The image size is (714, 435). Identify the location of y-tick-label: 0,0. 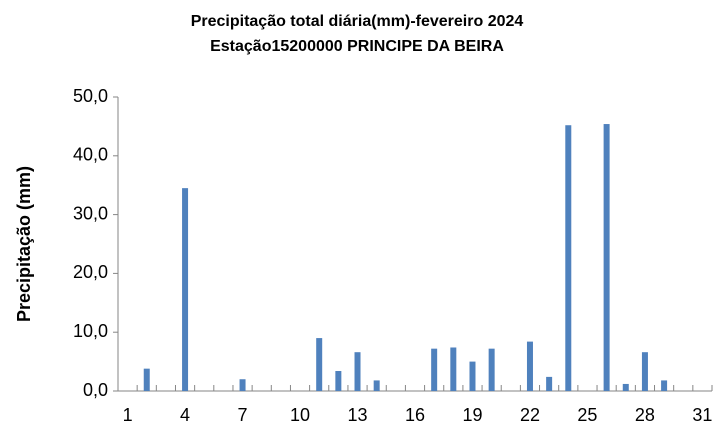
(95, 390).